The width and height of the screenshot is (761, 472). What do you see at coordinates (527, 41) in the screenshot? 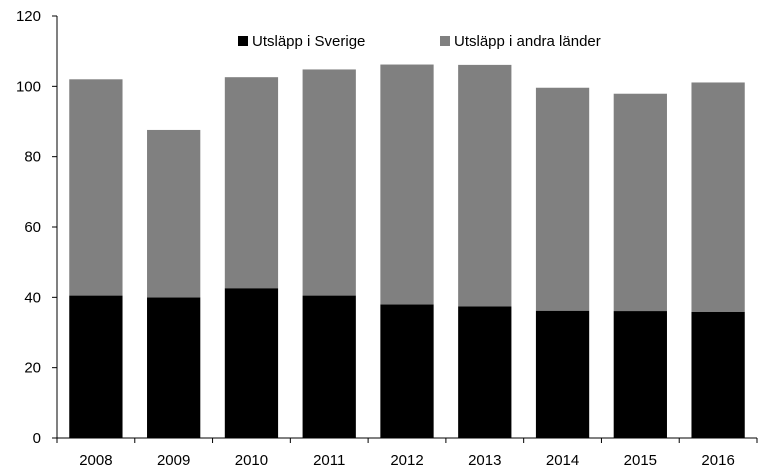
I see `legend-label-1: Utsläpp i andra länder` at bounding box center [527, 41].